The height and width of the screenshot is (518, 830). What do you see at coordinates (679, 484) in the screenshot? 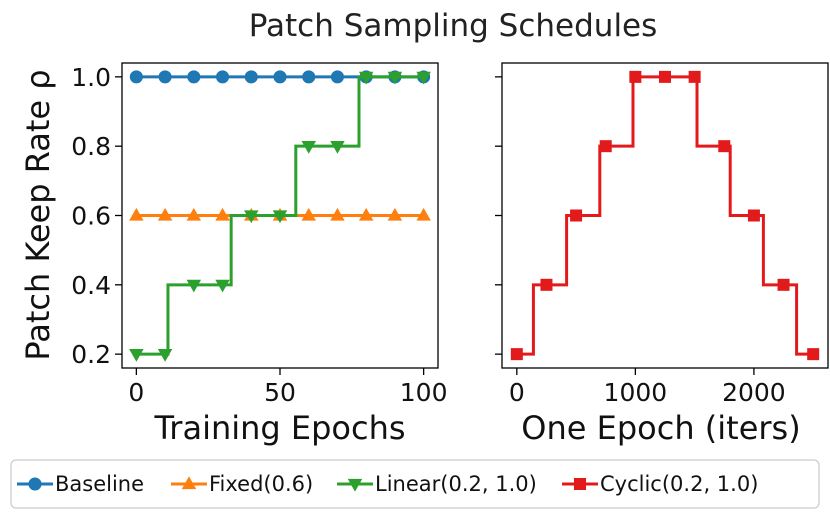
I see `legend-label: Cyclic(0.2, 1.0)` at bounding box center [679, 484].